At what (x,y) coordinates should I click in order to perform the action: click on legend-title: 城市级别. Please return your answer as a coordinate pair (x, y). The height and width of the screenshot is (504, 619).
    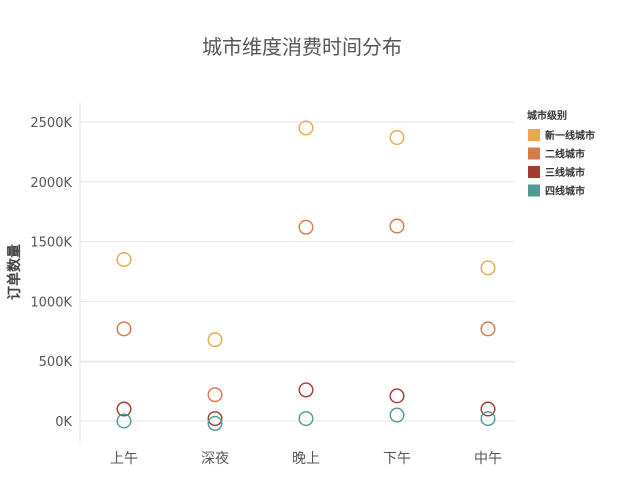
    Looking at the image, I should click on (547, 115).